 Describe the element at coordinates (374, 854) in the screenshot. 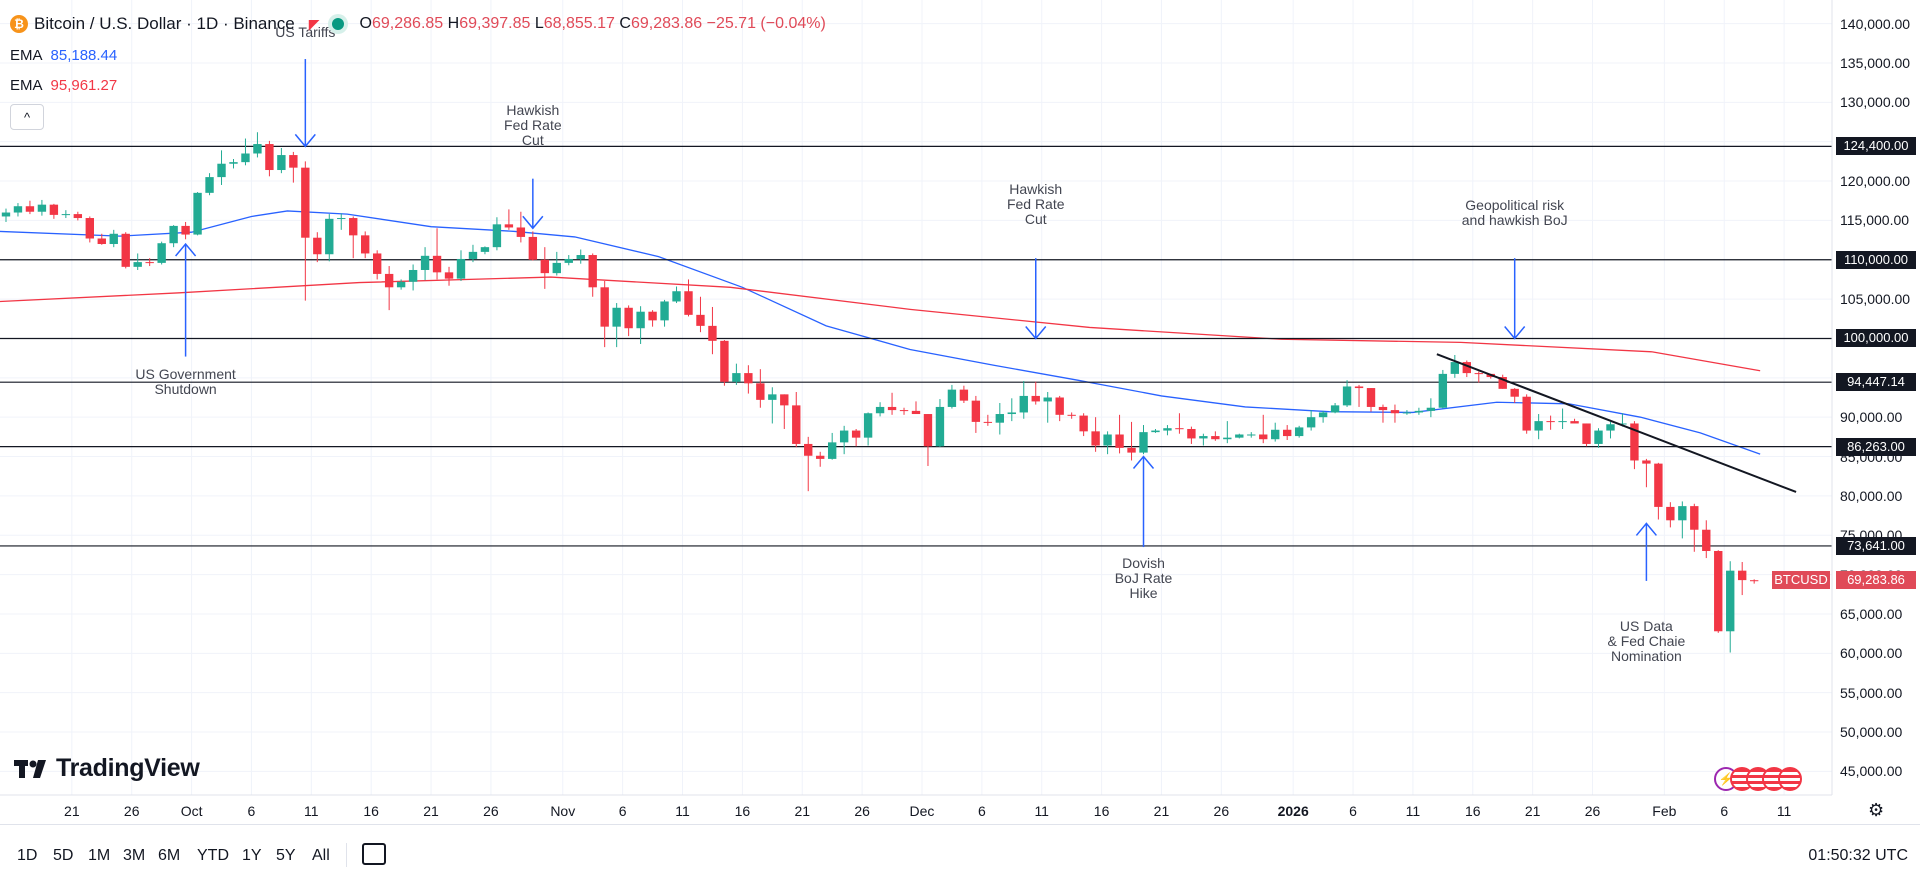

I see `calendar-icon` at that location.